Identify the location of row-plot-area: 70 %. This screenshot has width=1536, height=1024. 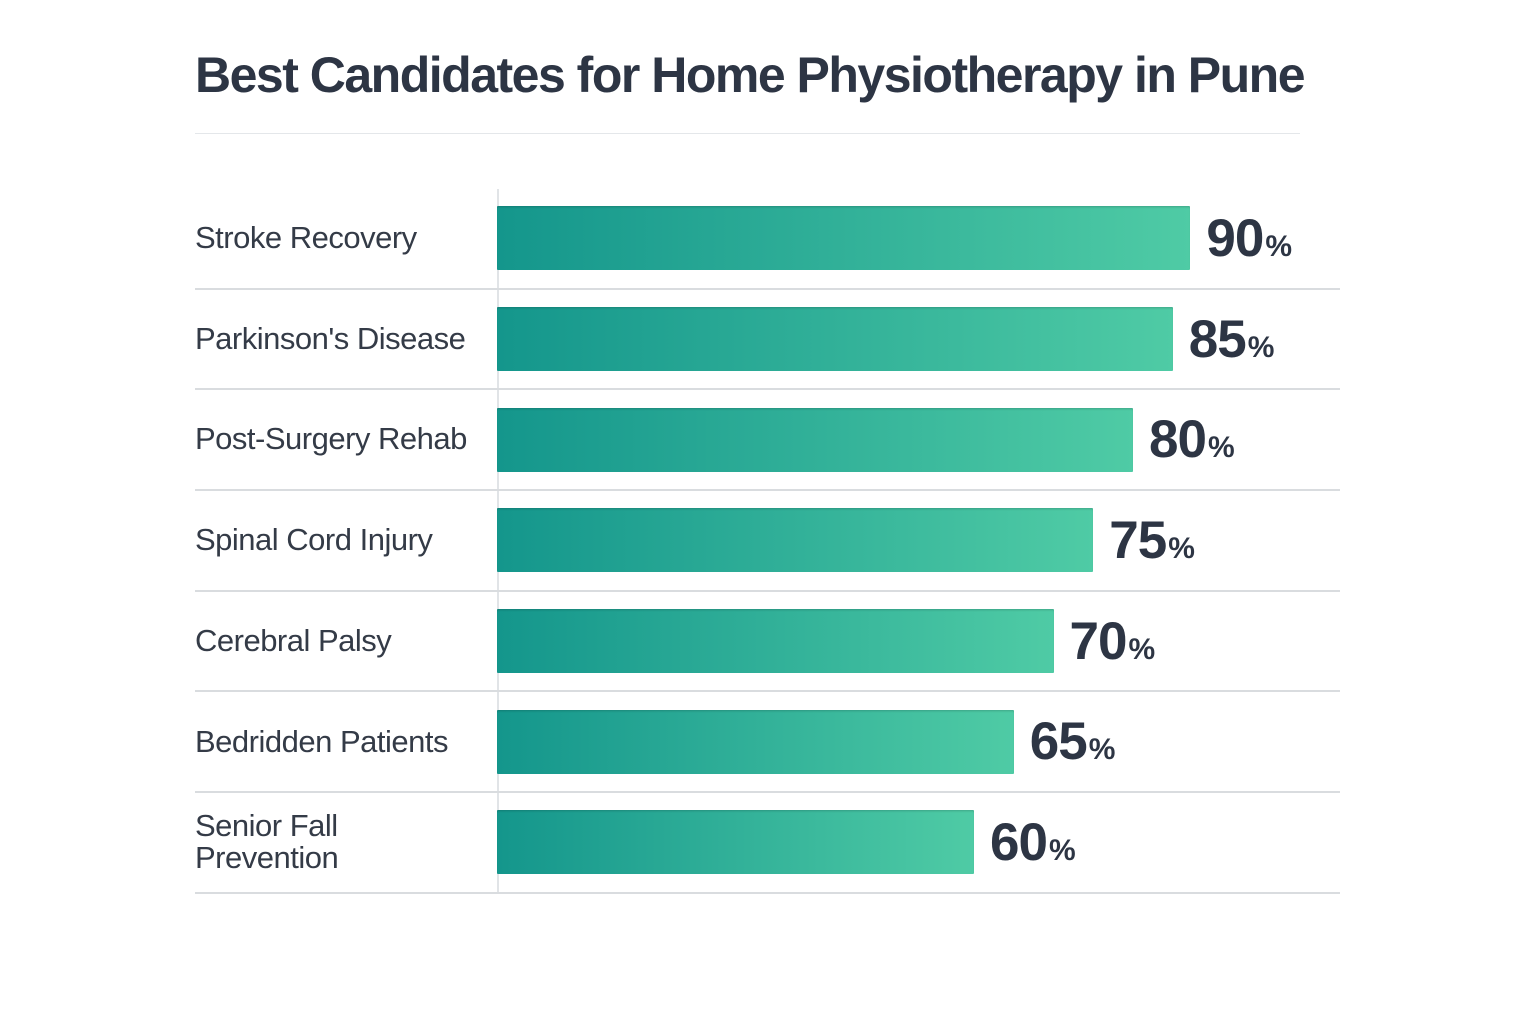
(894, 641).